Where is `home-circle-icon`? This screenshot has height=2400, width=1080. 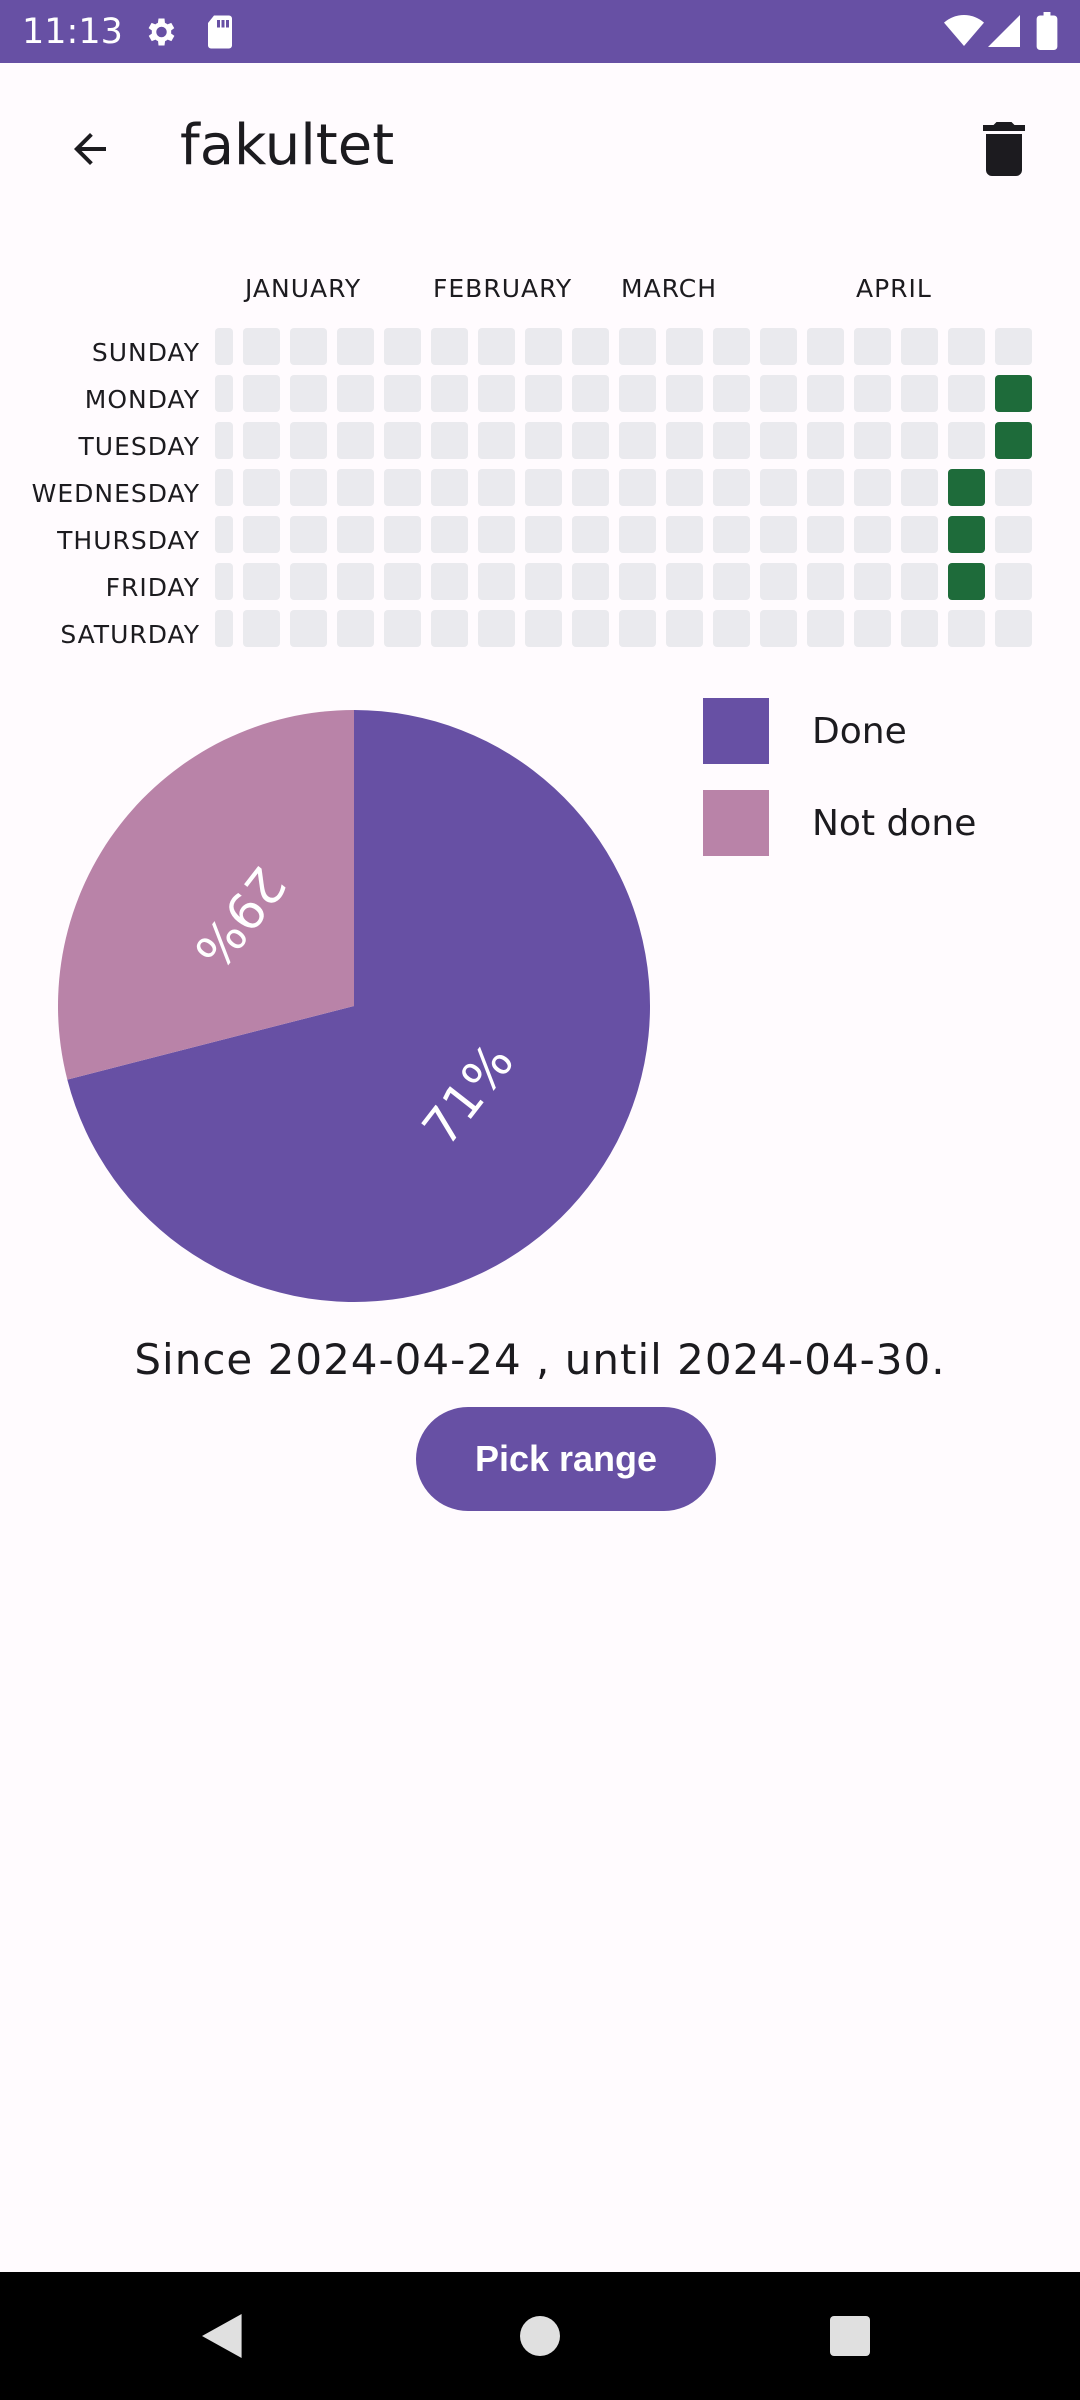
home-circle-icon is located at coordinates (540, 2336).